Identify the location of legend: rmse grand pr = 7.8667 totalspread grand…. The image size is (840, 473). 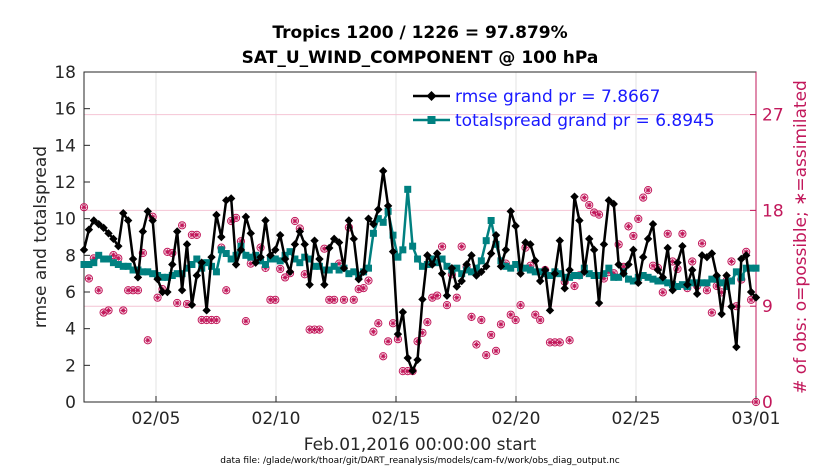
(564, 109).